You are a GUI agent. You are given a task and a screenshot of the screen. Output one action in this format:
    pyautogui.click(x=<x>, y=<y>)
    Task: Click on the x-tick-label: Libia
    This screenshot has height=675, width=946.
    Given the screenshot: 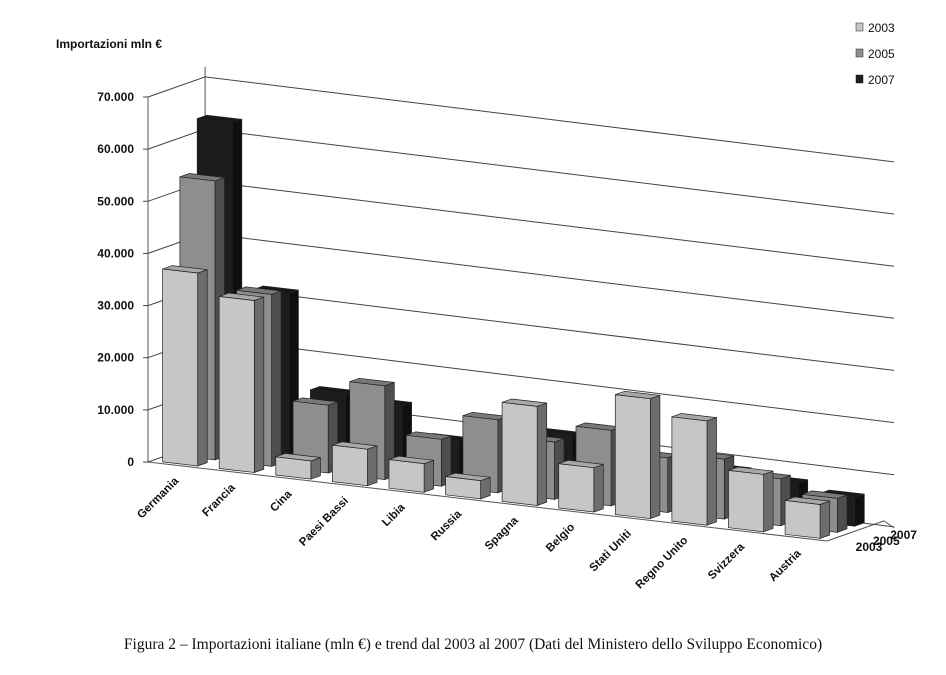 What is the action you would take?
    pyautogui.click(x=394, y=515)
    